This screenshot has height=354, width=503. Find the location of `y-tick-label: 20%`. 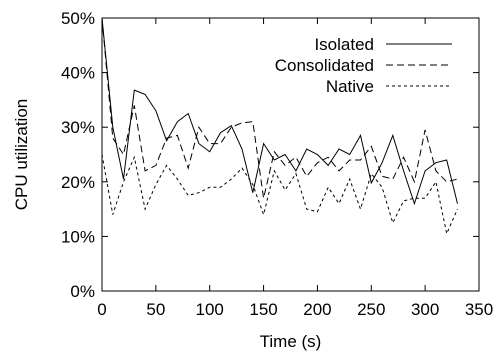

y-tick-label: 20% is located at coordinates (78, 182).